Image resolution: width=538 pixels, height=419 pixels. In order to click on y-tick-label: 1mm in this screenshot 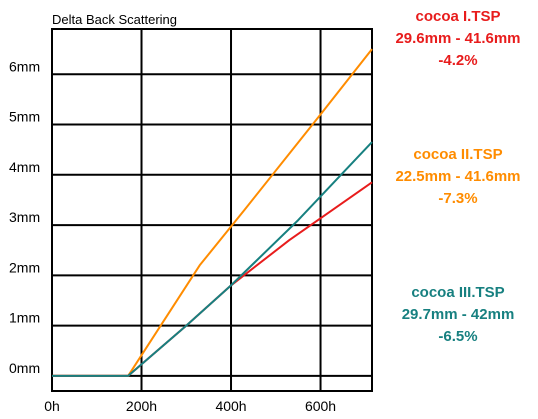, I will do `click(24, 318)`.